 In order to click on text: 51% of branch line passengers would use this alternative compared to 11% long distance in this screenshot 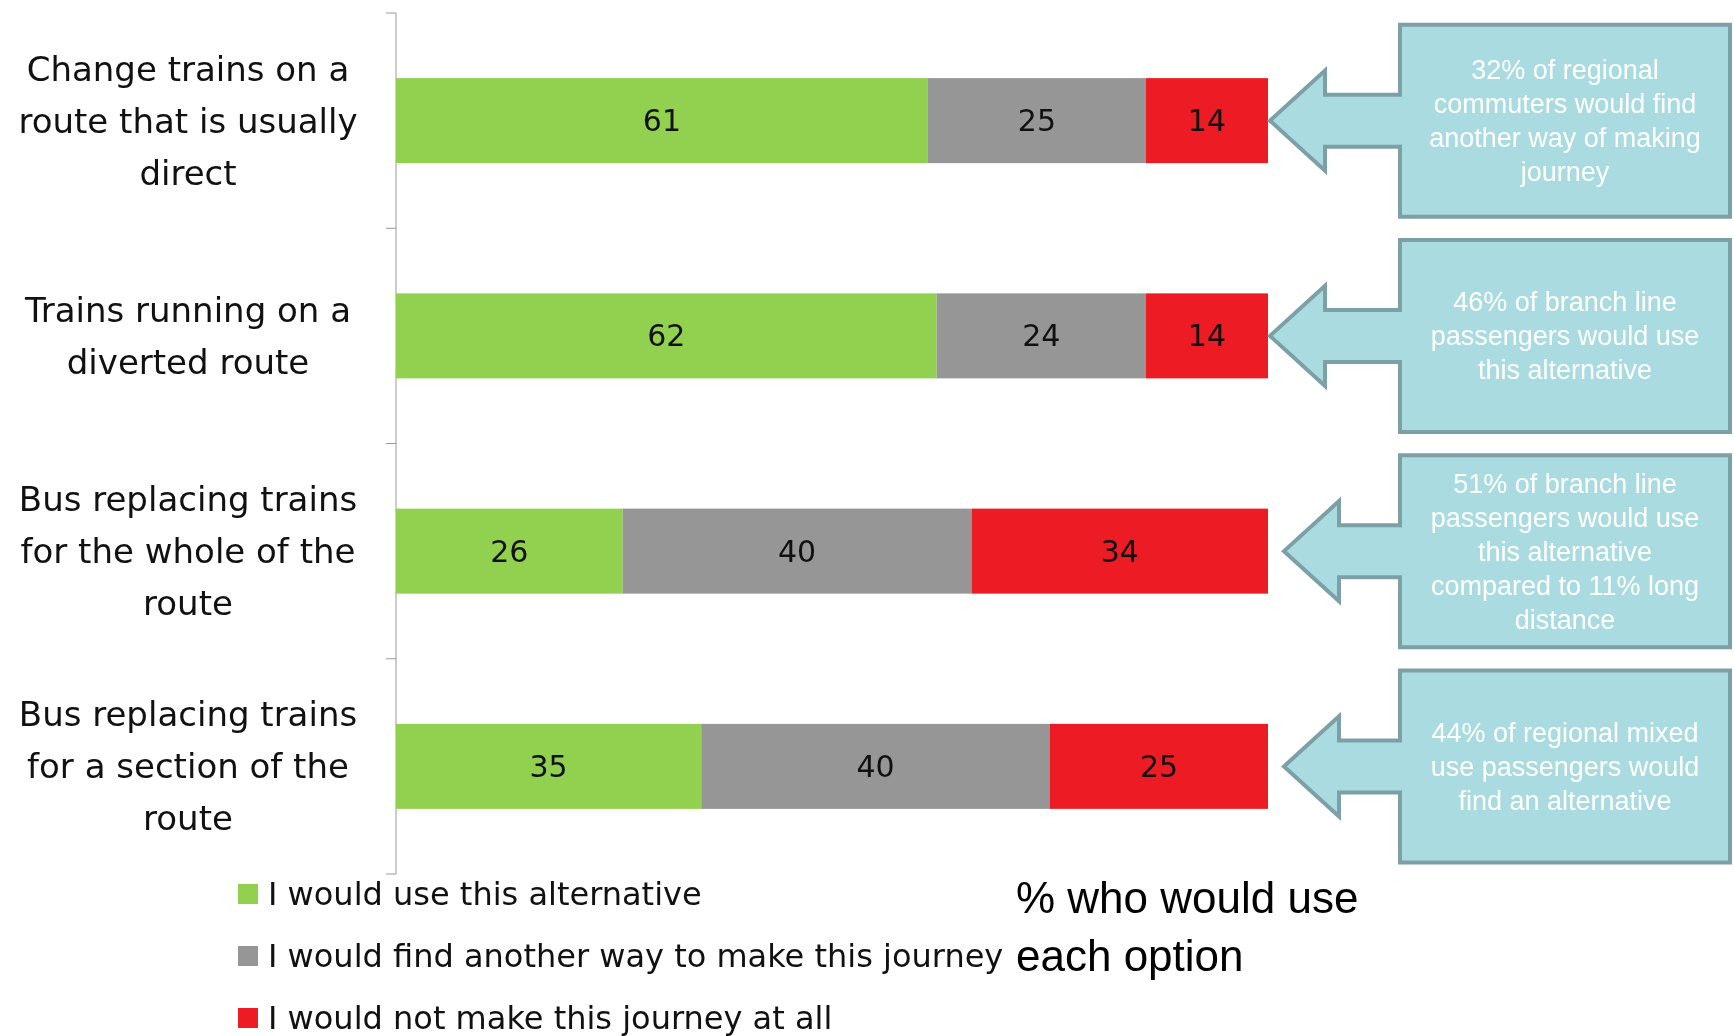, I will do `click(1565, 551)`.